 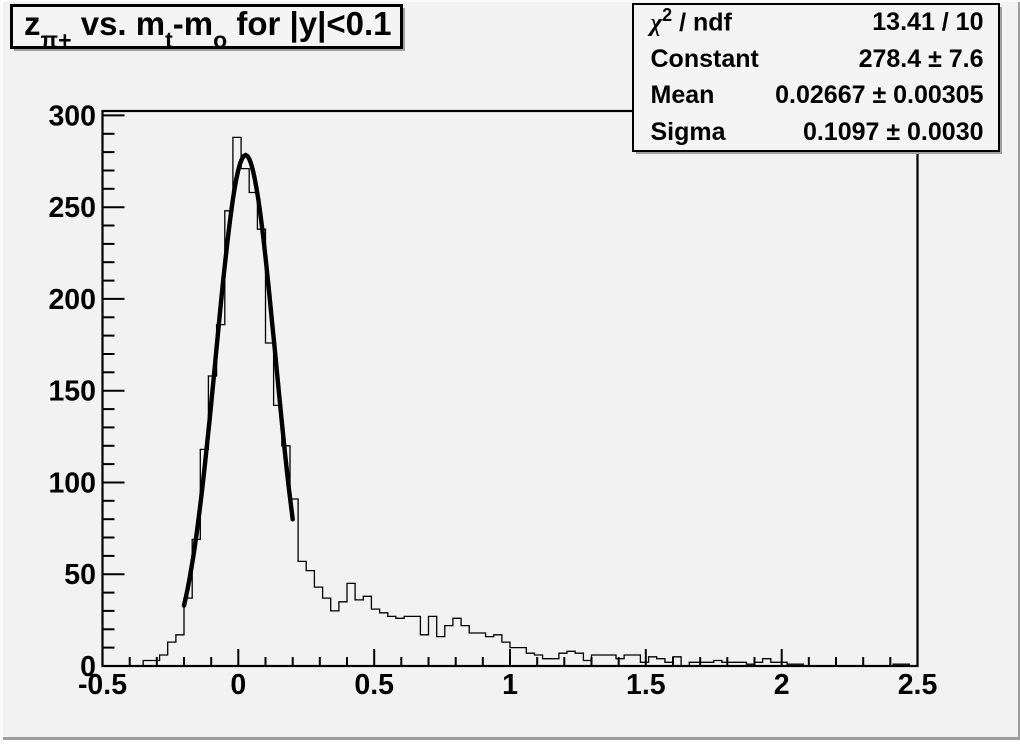 What do you see at coordinates (374, 685) in the screenshot?
I see `svg-text: 0.5` at bounding box center [374, 685].